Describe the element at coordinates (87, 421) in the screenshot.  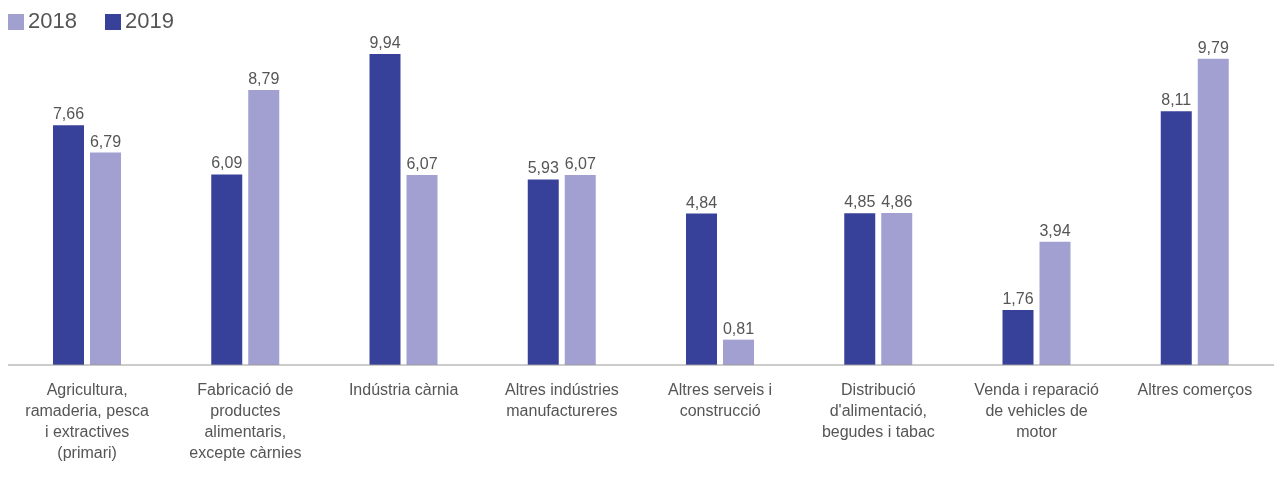
I see `x-tick-label: Agricultura, ramaderia, pesca i extractives (primari)` at that location.